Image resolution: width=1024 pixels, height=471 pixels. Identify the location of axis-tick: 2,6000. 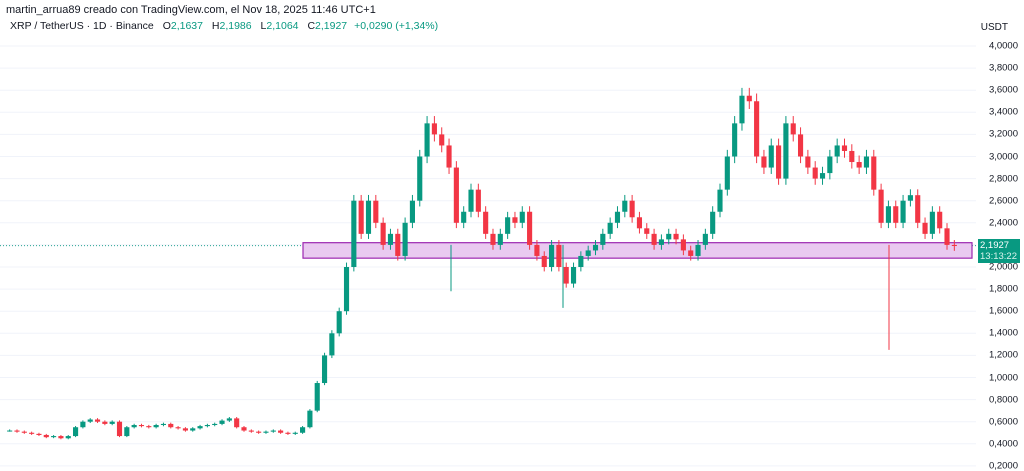
(1003, 201).